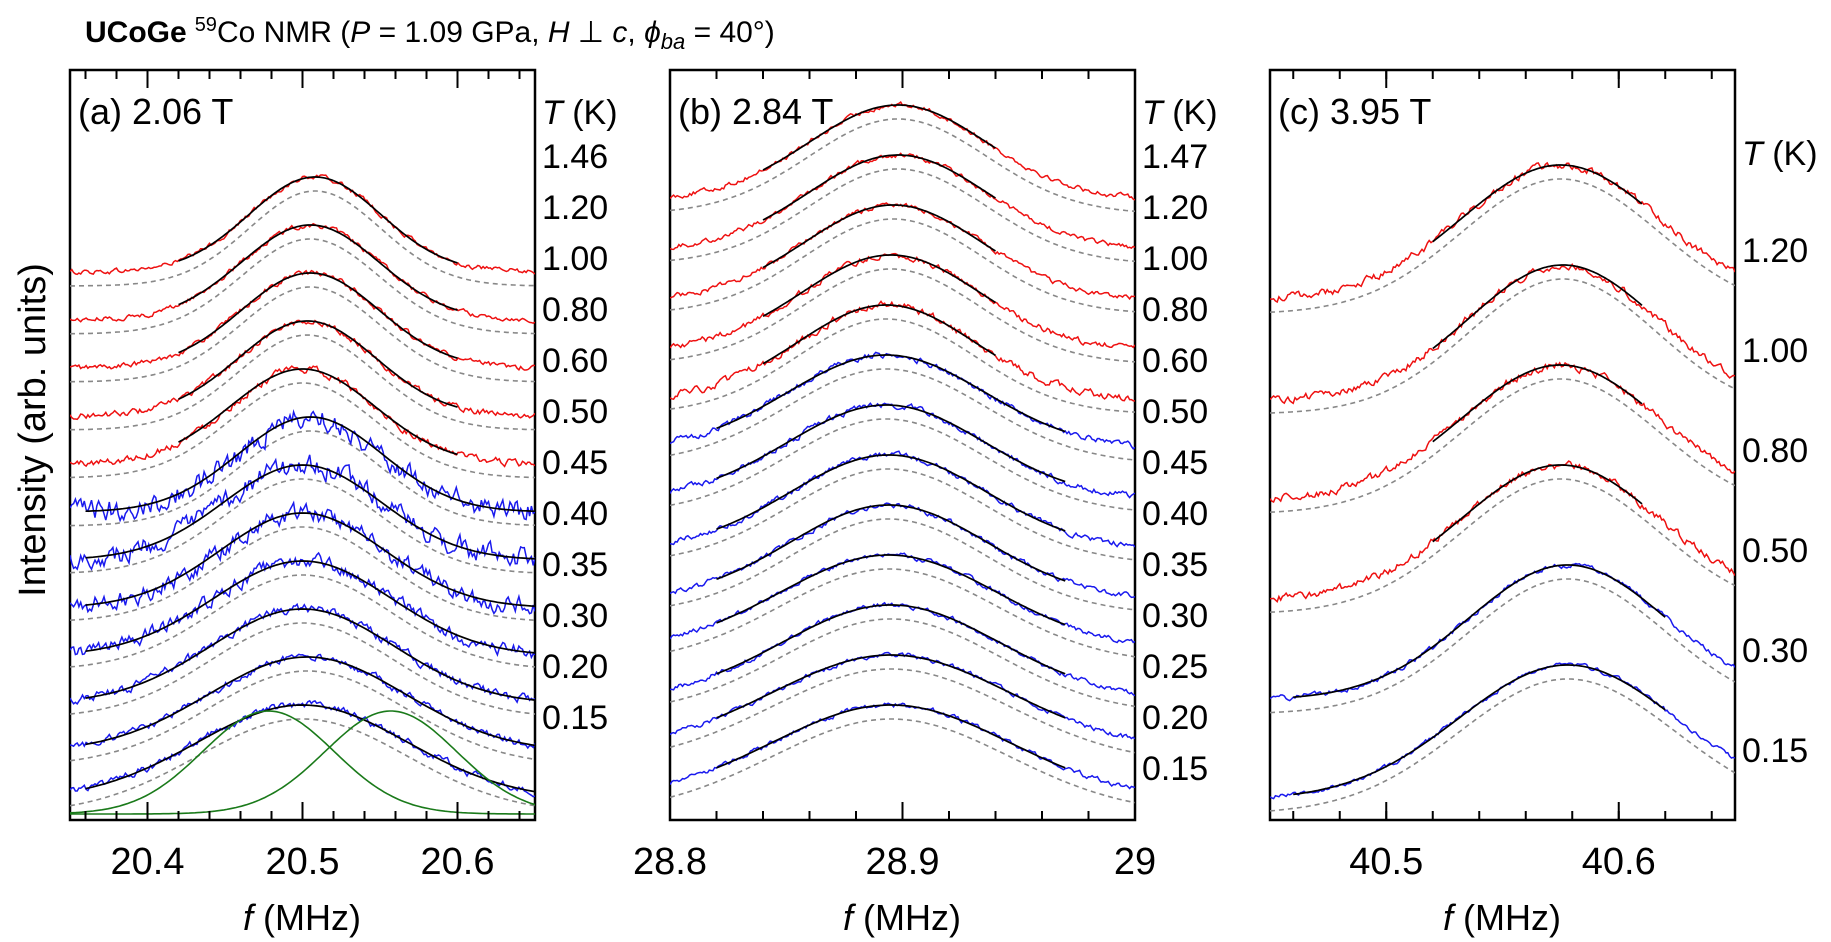 The image size is (1831, 942). What do you see at coordinates (575, 361) in the screenshot?
I see `temp-label-a-4: 0.60` at bounding box center [575, 361].